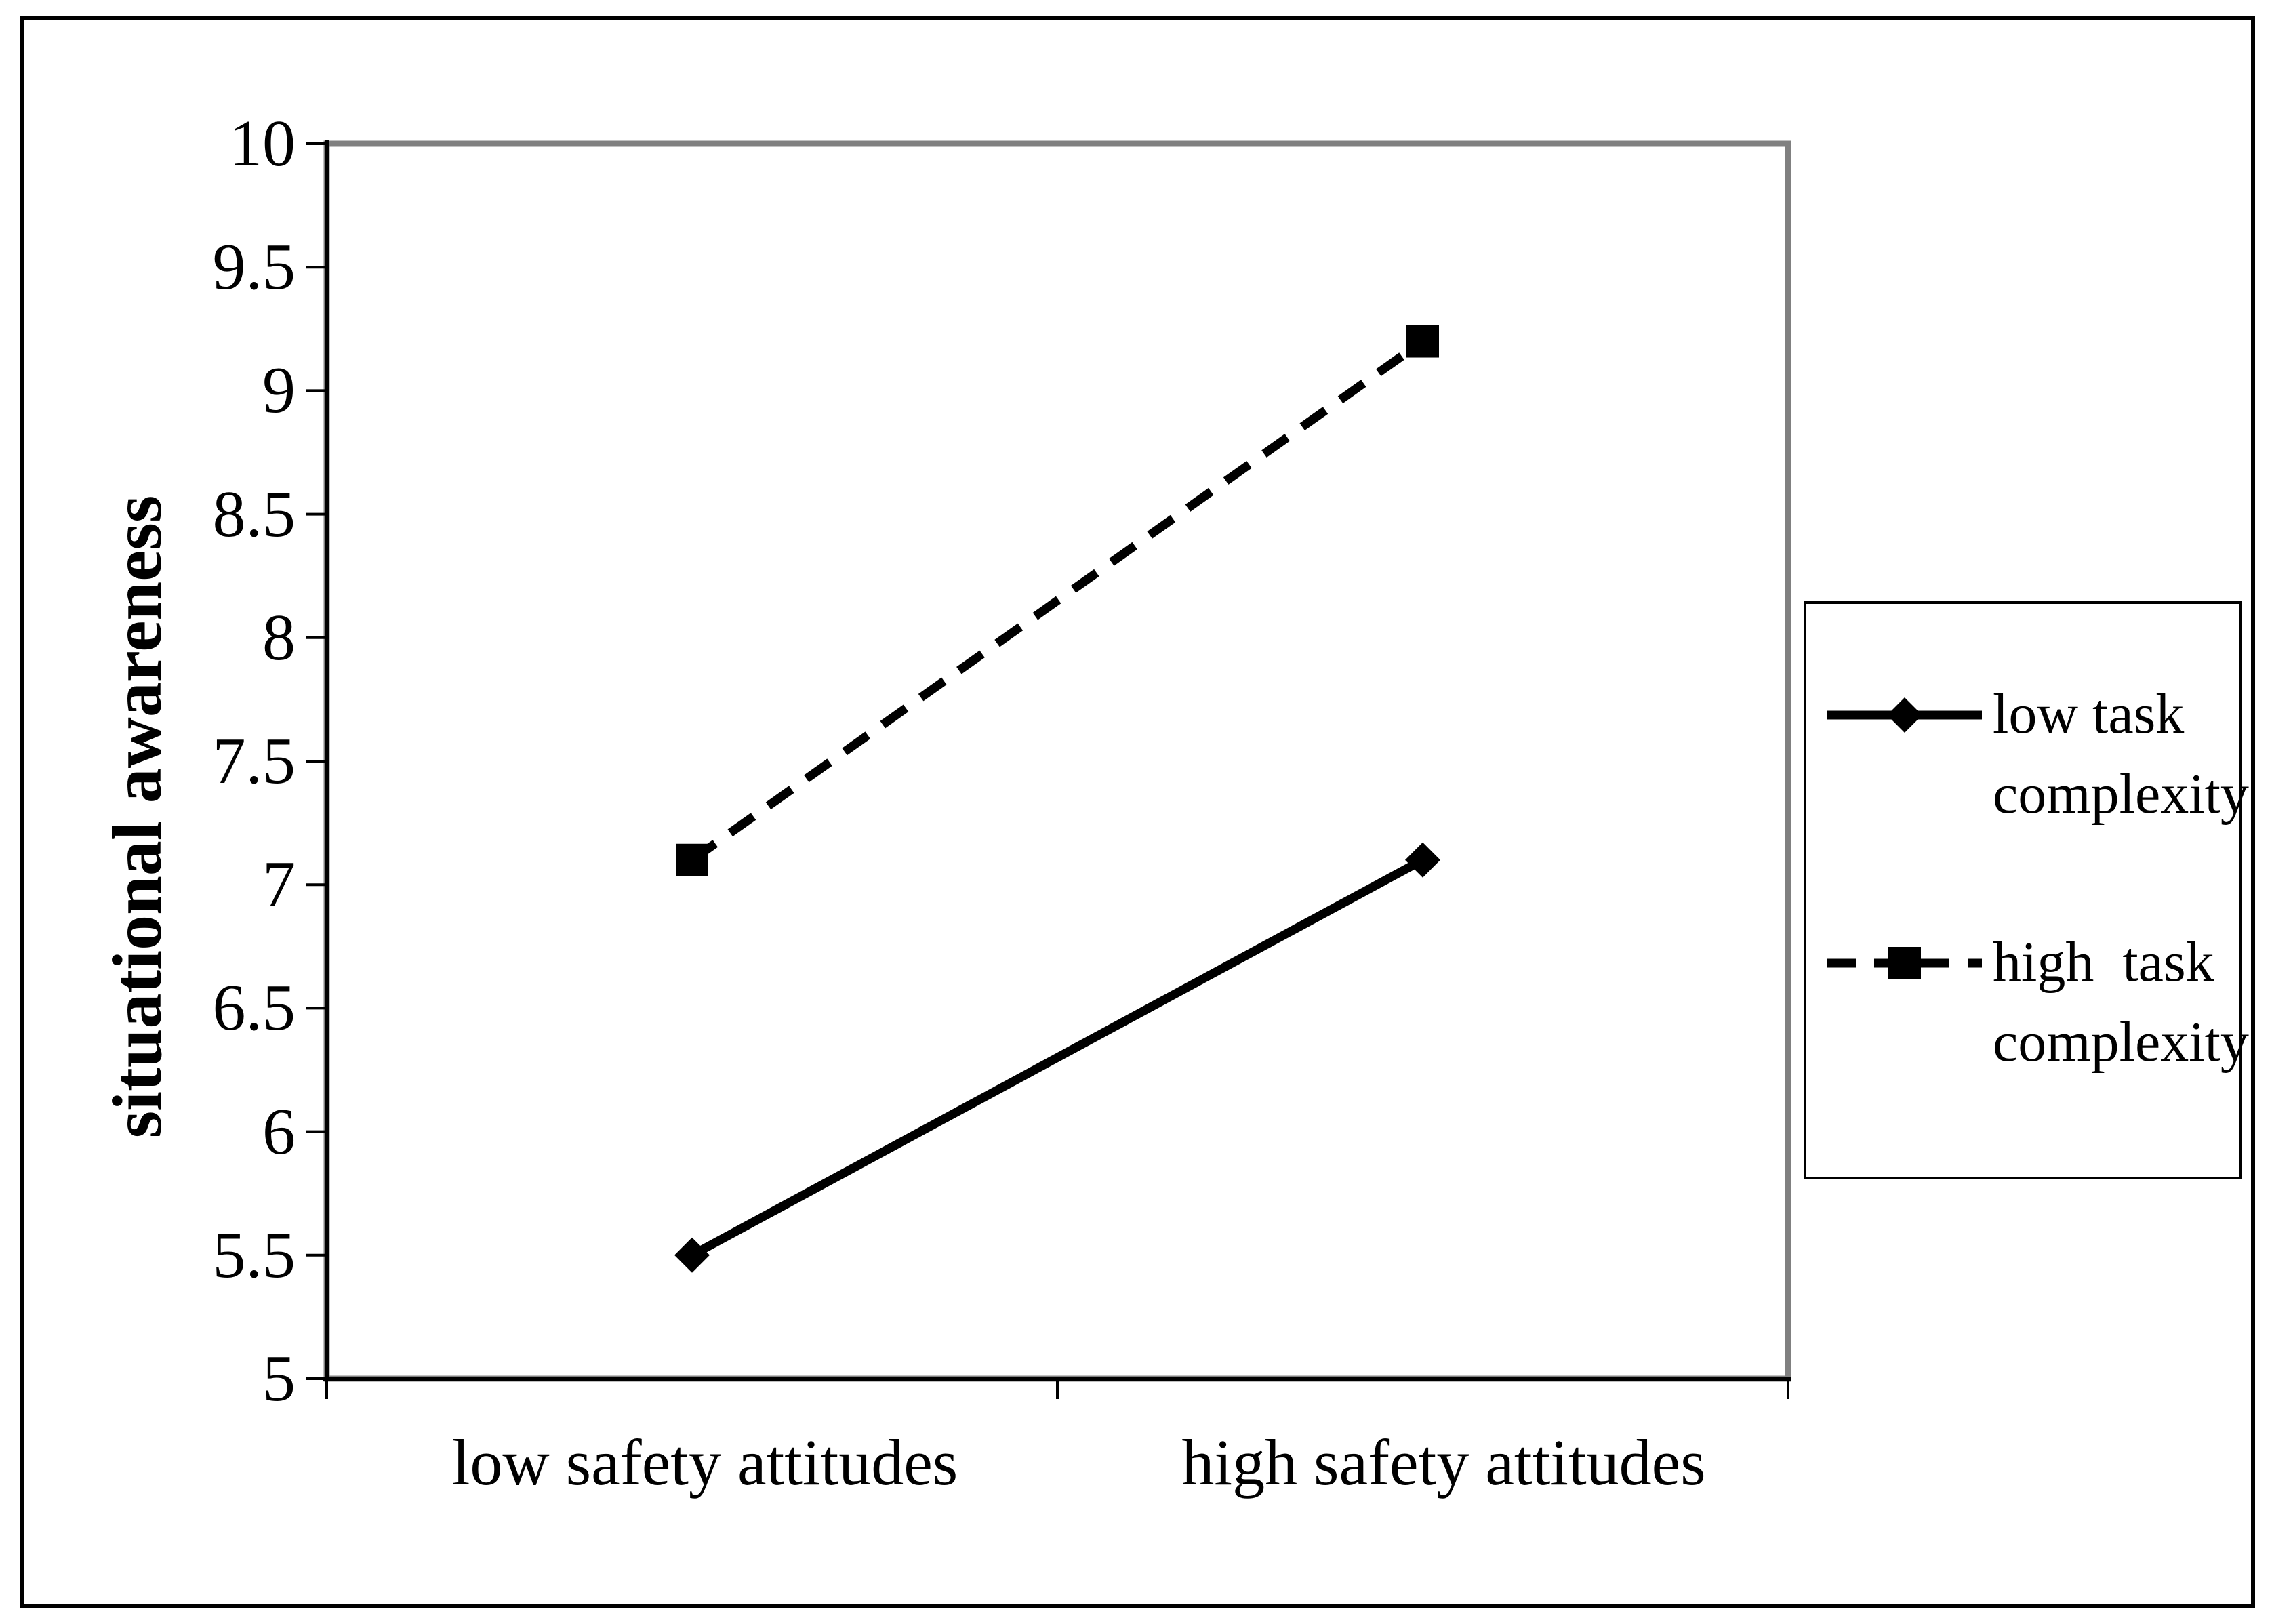  I want to click on y-tick-label: 7, so click(279, 885).